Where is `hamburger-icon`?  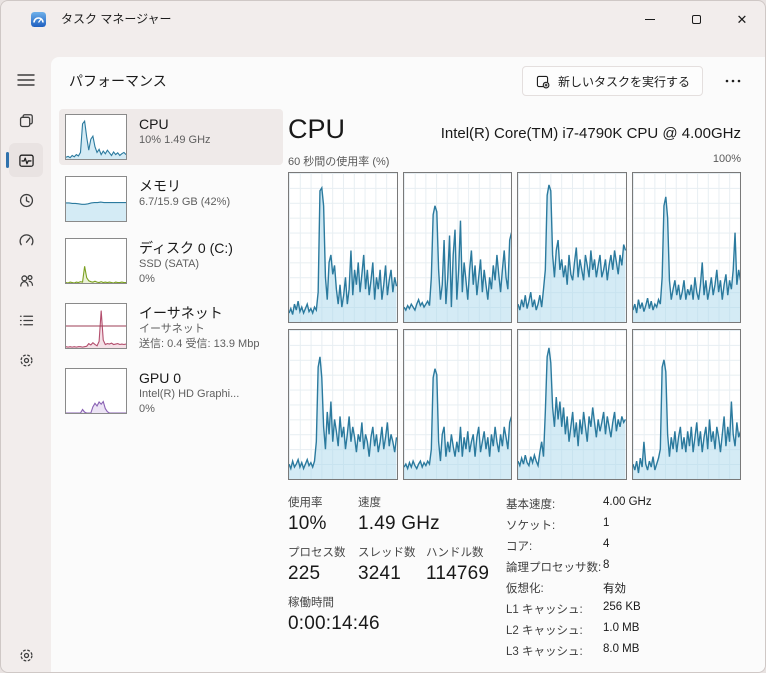 hamburger-icon is located at coordinates (26, 80).